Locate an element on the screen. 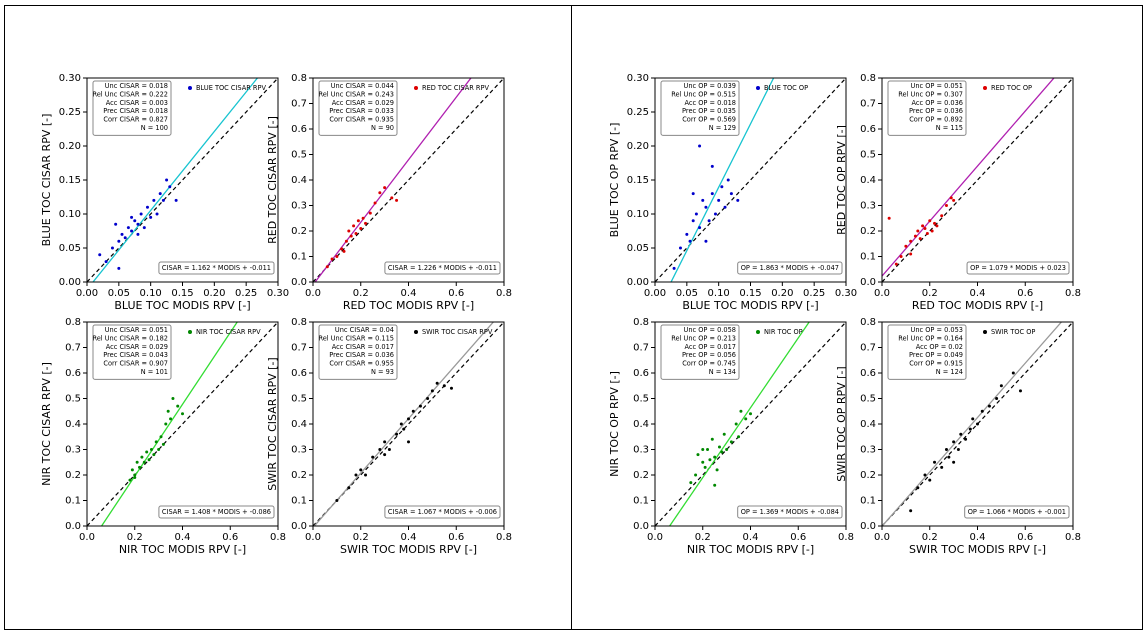 This screenshot has height=635, width=1147. x-axis-label: SWIR TOC MODIS RPV [-] is located at coordinates (977, 549).